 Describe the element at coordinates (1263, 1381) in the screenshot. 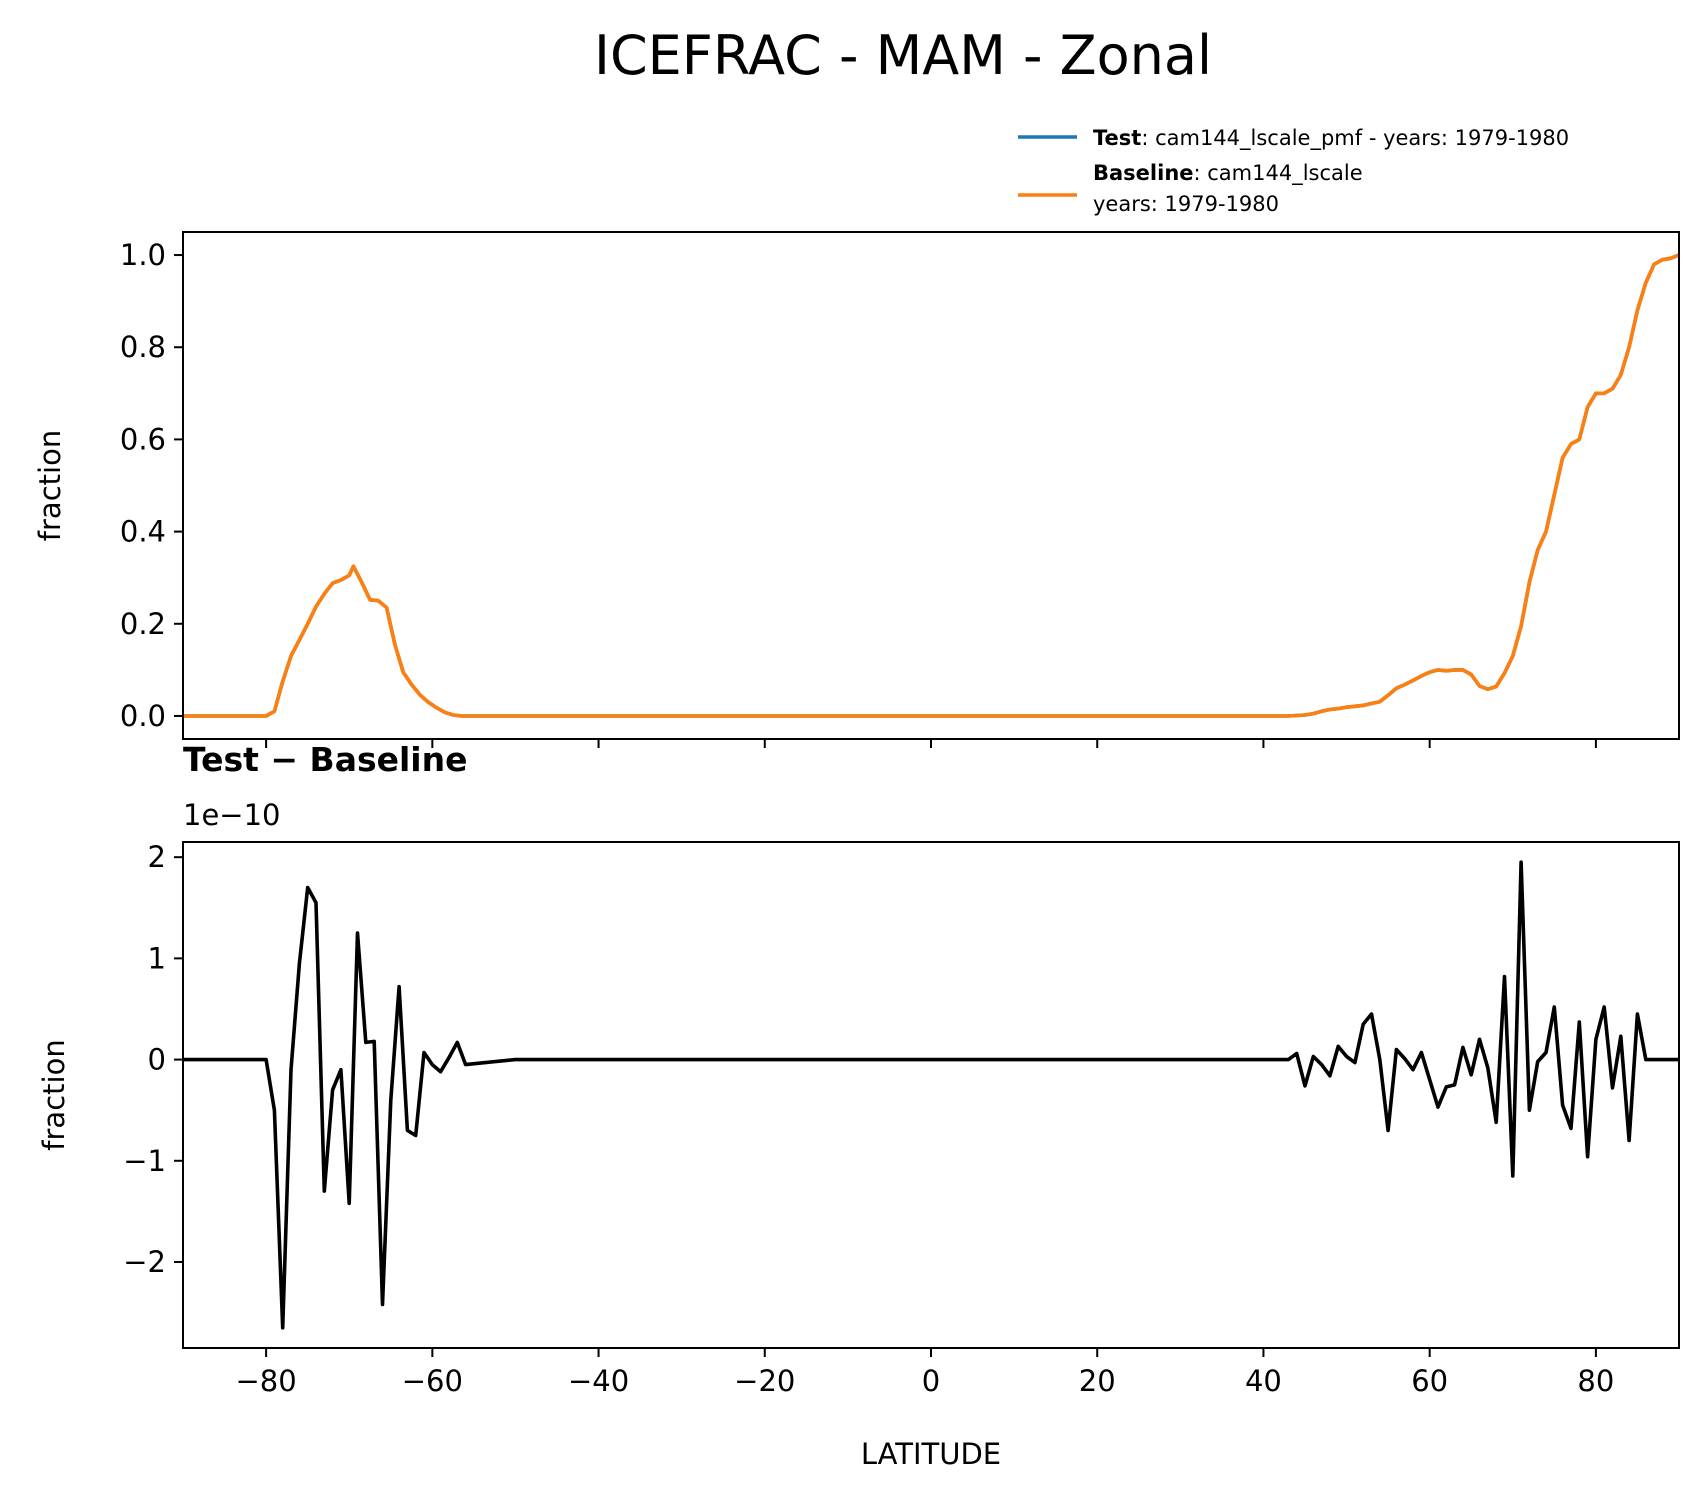

I see `x-tick-label: 40` at that location.